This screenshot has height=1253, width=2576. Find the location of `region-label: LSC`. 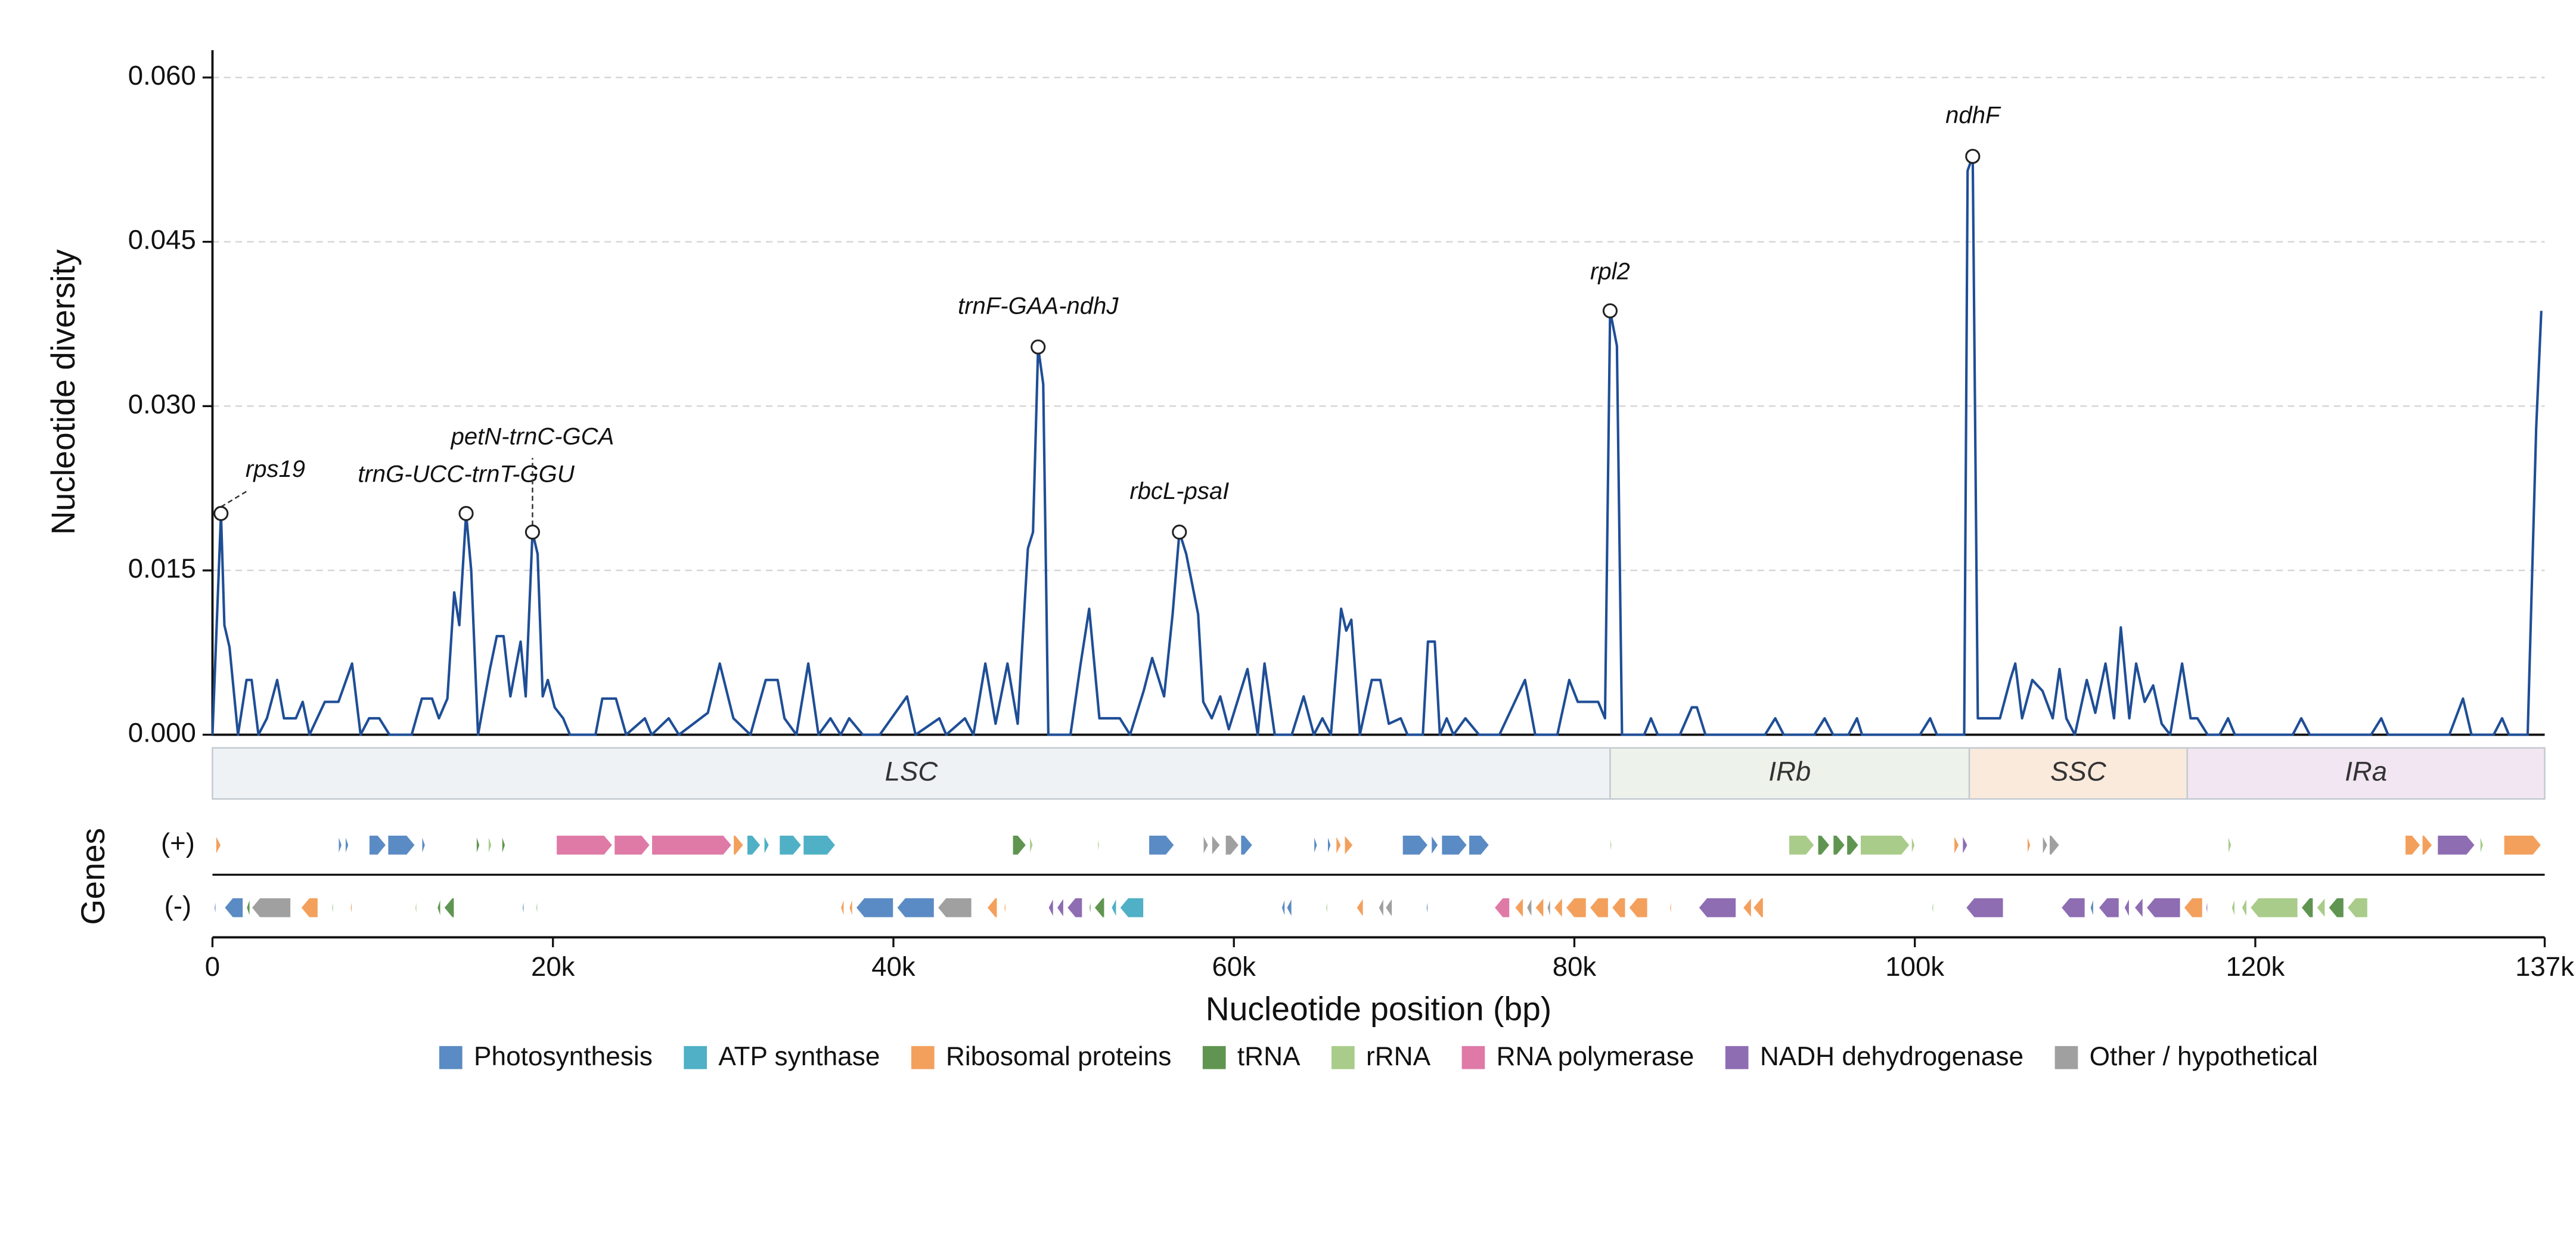

region-label: LSC is located at coordinates (912, 771).